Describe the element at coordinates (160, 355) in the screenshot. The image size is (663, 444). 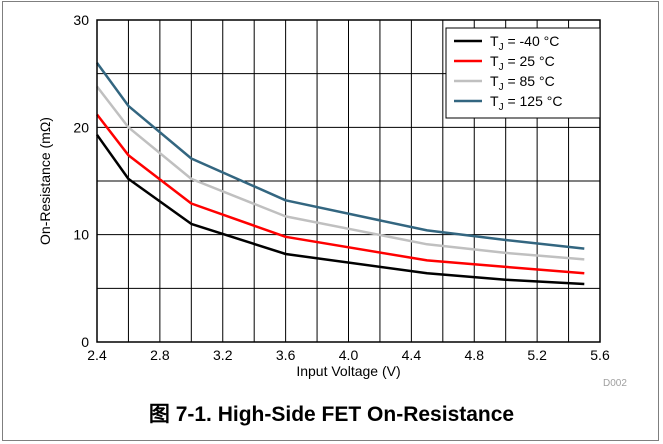
I see `x-tick-label: 2.8` at that location.